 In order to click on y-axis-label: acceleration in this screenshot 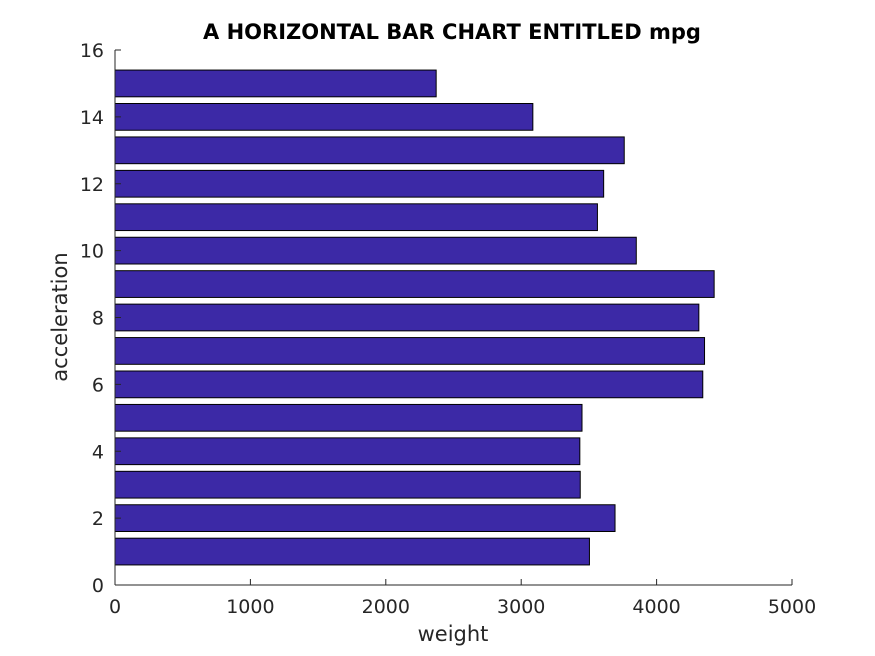, I will do `click(60, 316)`.